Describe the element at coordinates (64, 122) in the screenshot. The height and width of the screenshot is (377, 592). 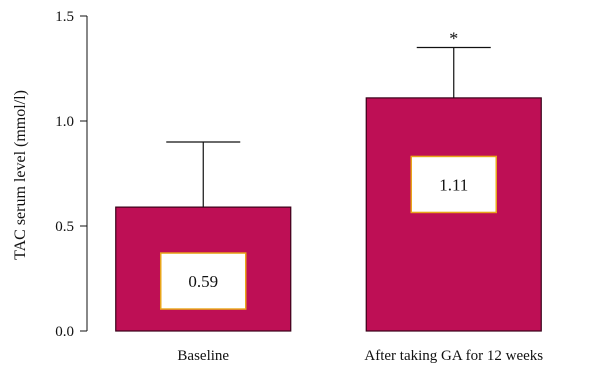
I see `y-tick-label: 1.0` at that location.